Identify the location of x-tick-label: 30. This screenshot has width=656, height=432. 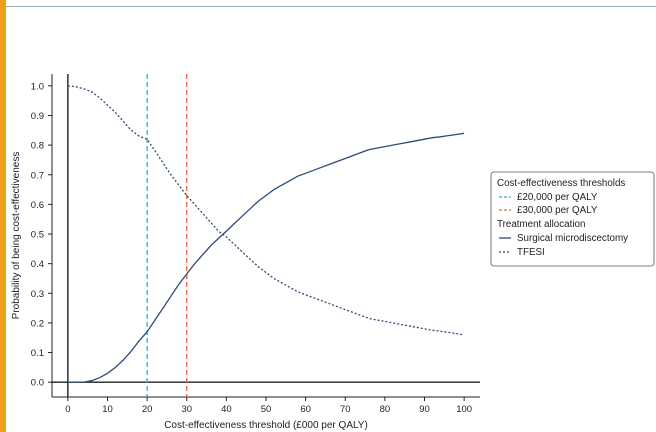
(186, 409).